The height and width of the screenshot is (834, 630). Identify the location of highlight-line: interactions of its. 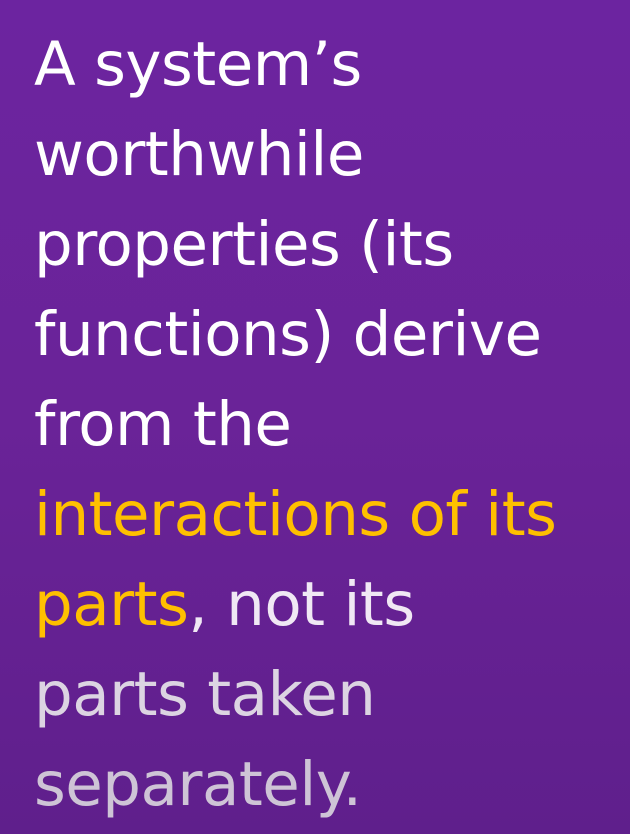
(295, 514).